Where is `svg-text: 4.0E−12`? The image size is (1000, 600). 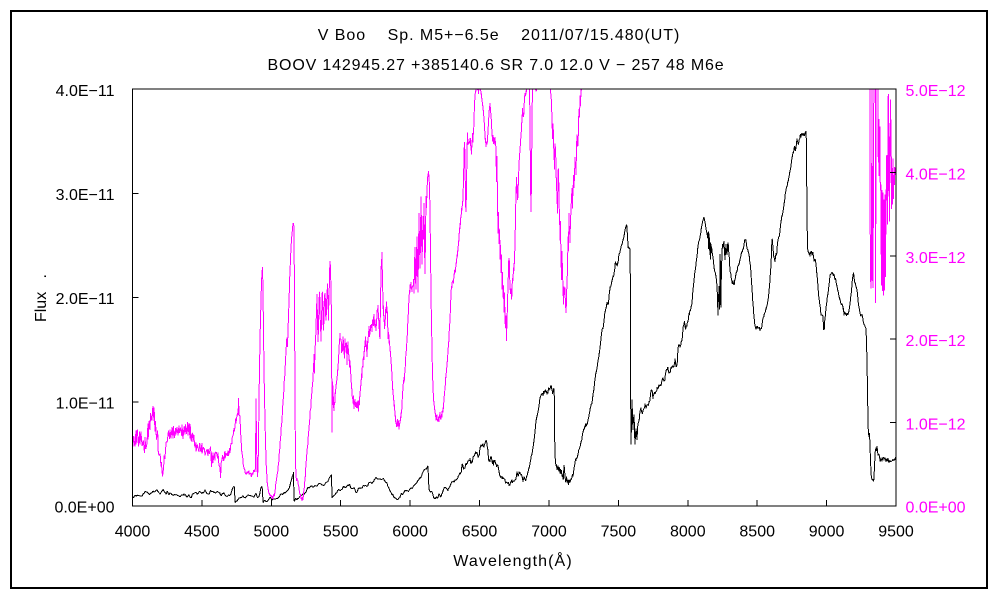
svg-text: 4.0E−12 is located at coordinates (936, 174).